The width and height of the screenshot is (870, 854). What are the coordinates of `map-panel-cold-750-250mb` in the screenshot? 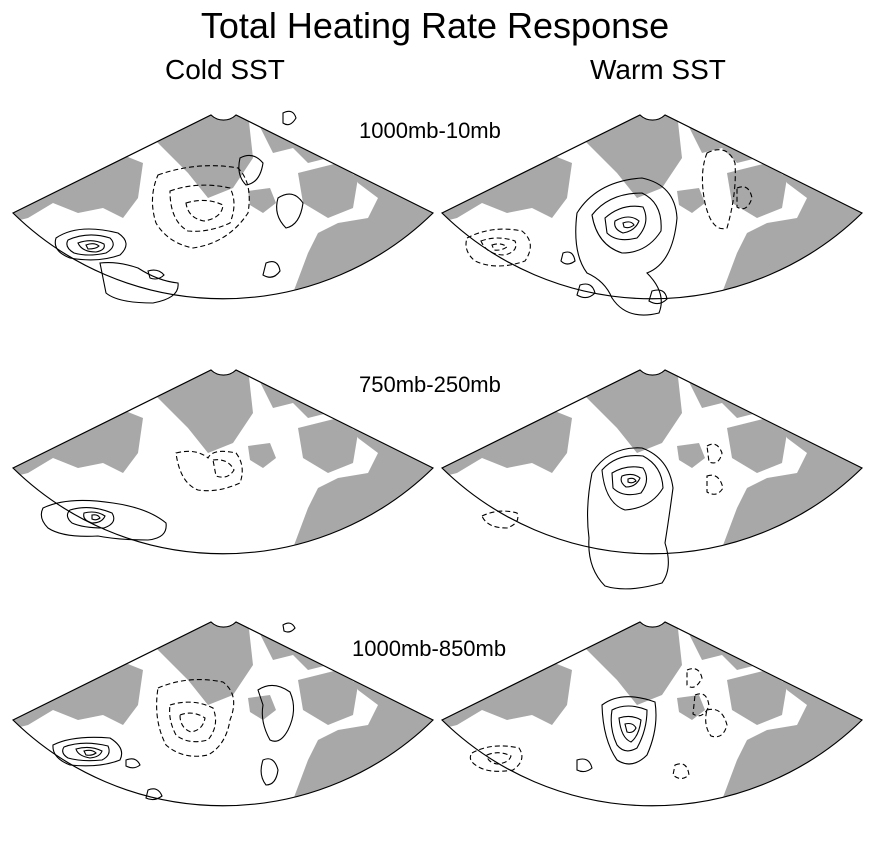 It's located at (223, 478).